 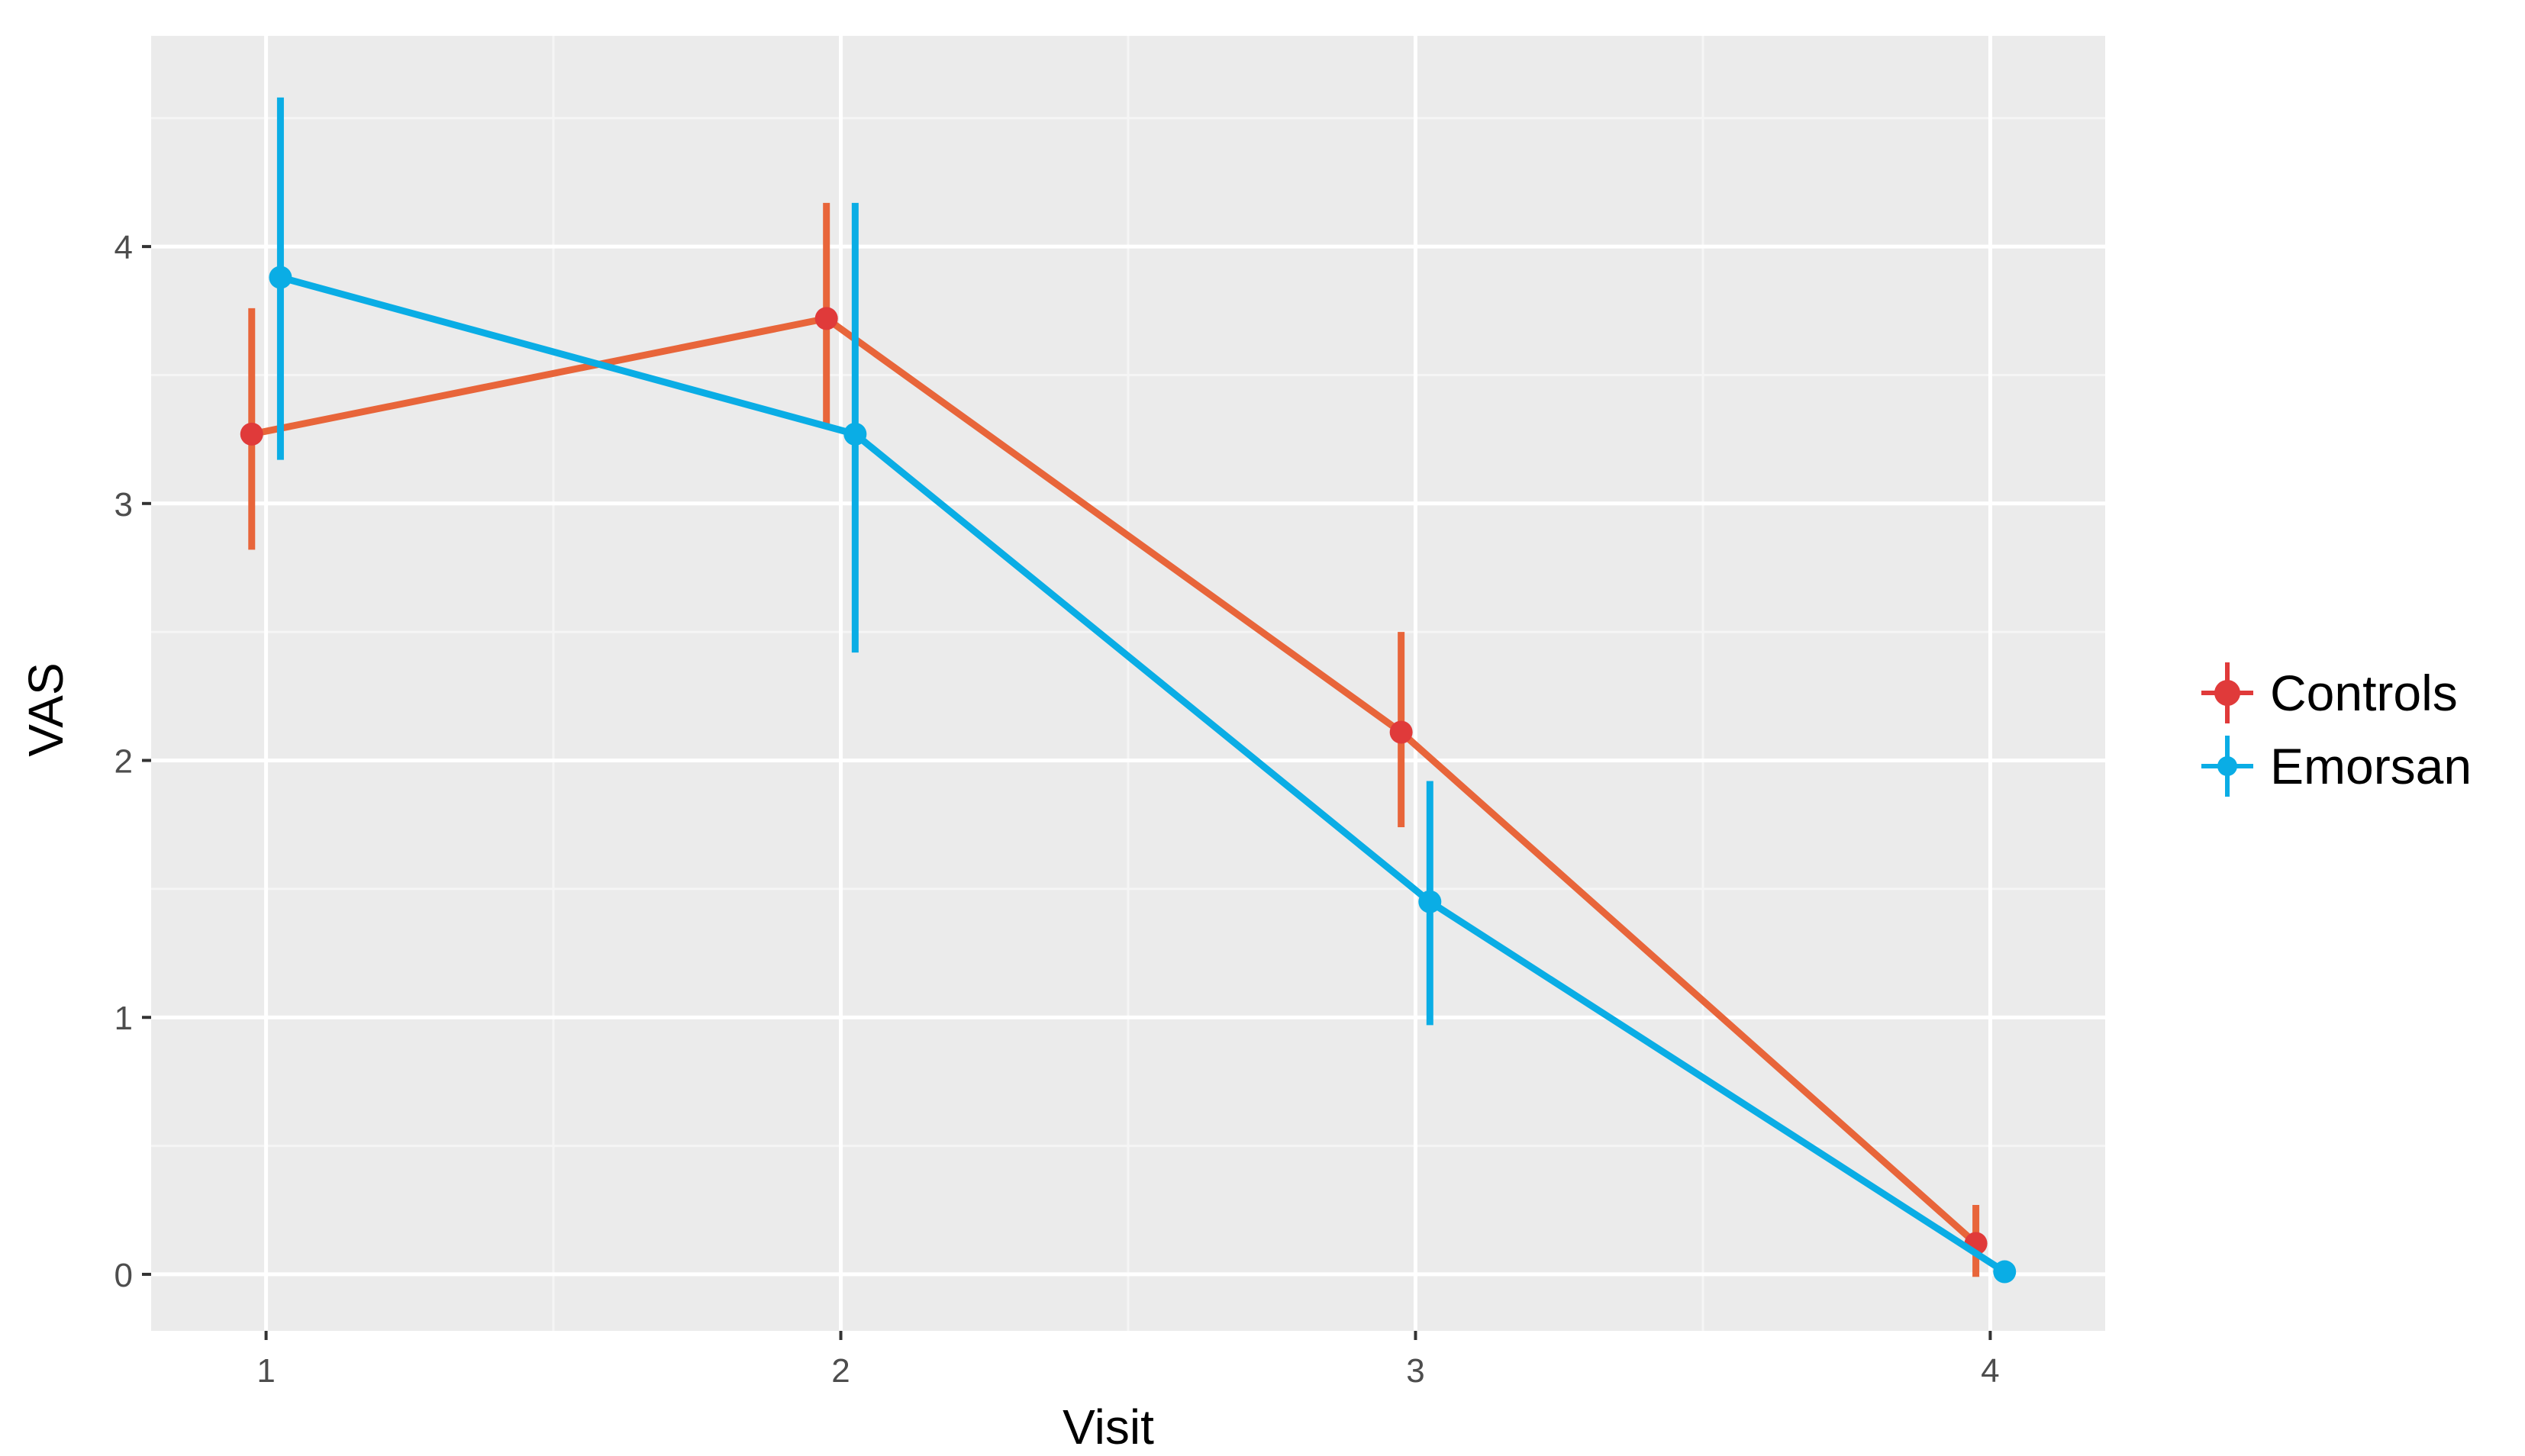 I want to click on y-tick-label: 2, so click(x=123, y=762).